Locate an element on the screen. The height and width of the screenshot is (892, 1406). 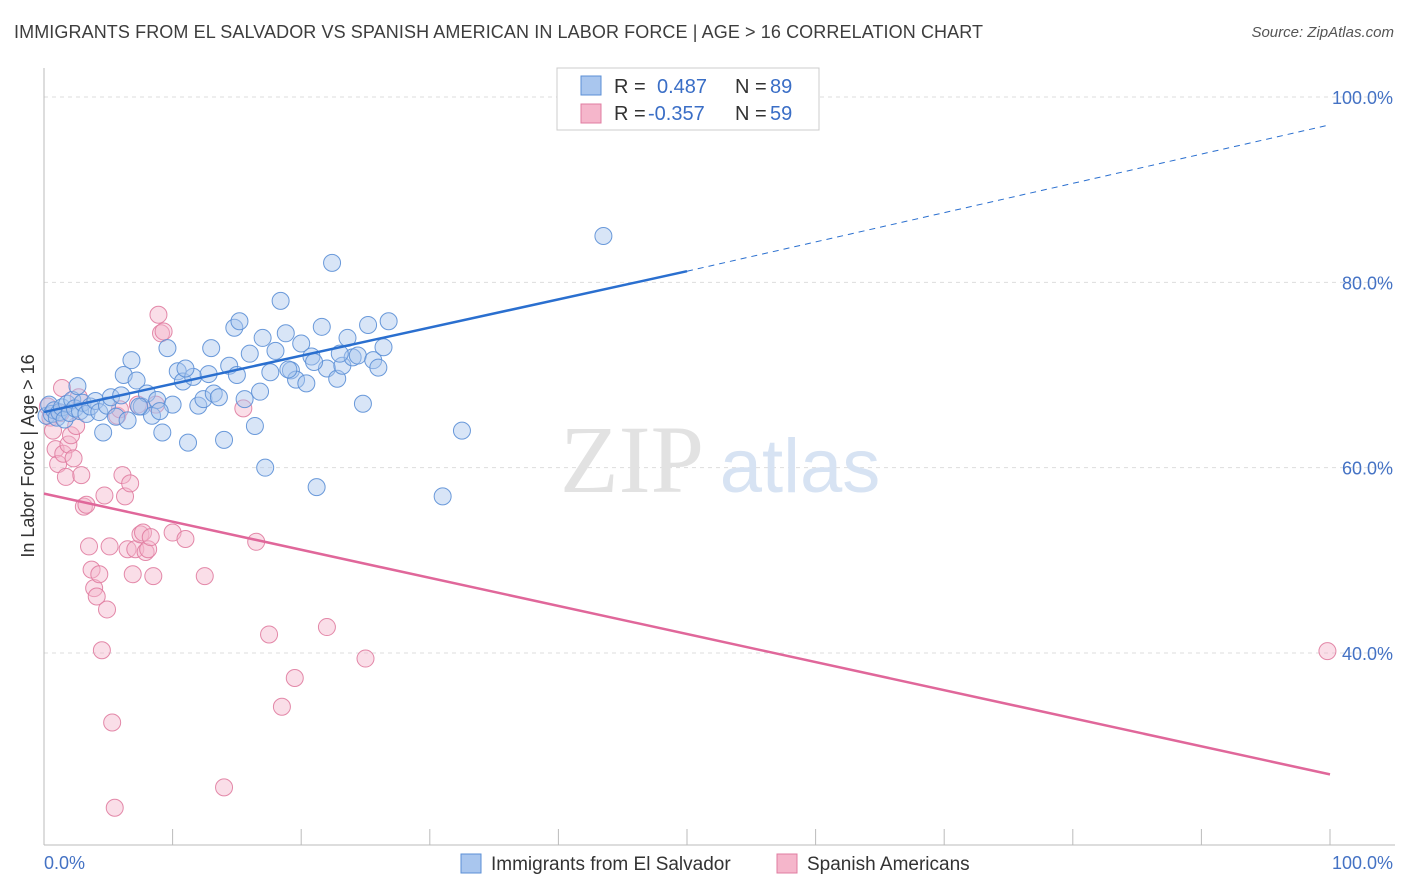
chart-source: Source: ZipAtlas.com is located at coordinates (1322, 32).